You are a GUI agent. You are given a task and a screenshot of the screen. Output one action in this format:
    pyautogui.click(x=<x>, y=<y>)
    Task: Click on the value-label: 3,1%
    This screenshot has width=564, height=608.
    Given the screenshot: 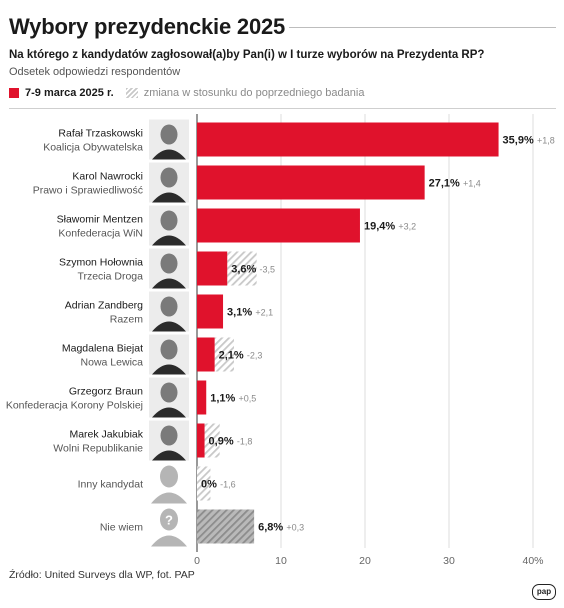 What is the action you would take?
    pyautogui.click(x=239, y=313)
    